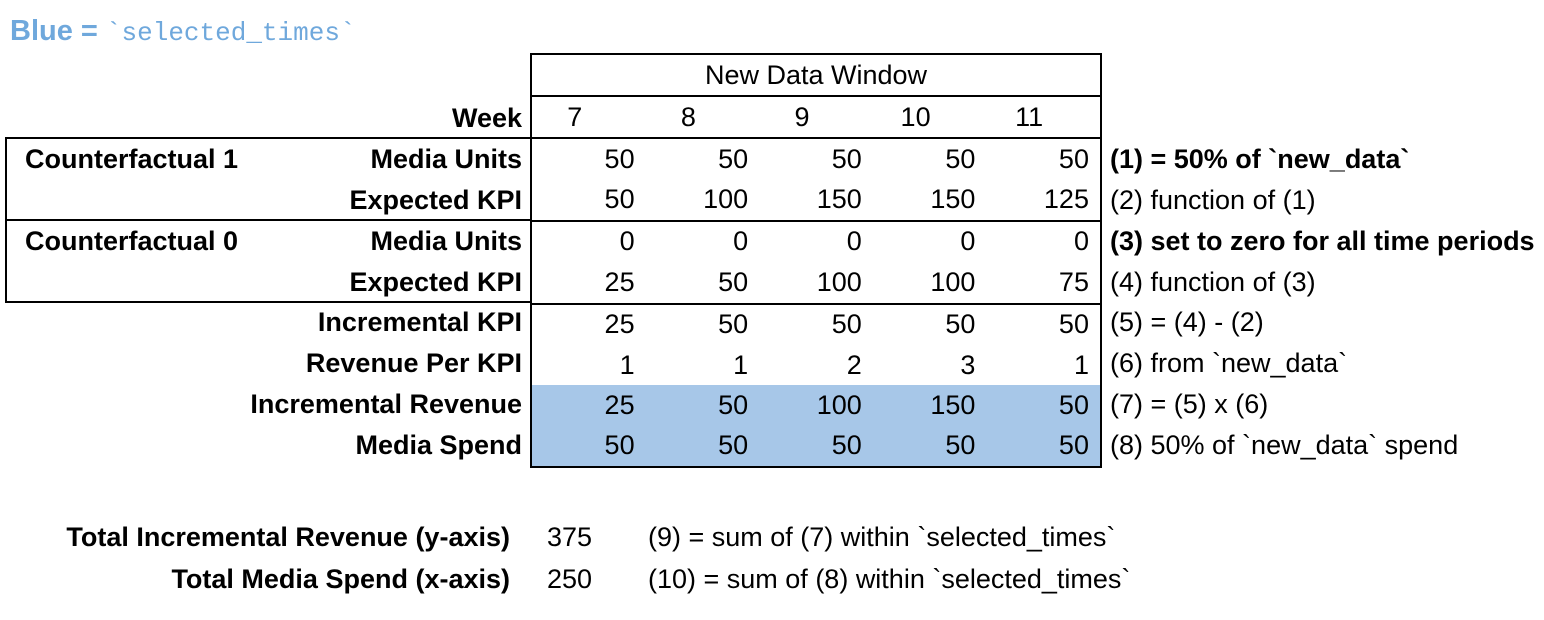  Describe the element at coordinates (816, 445) in the screenshot. I see `table-row-highlighted: 50 50 50 50 50` at that location.